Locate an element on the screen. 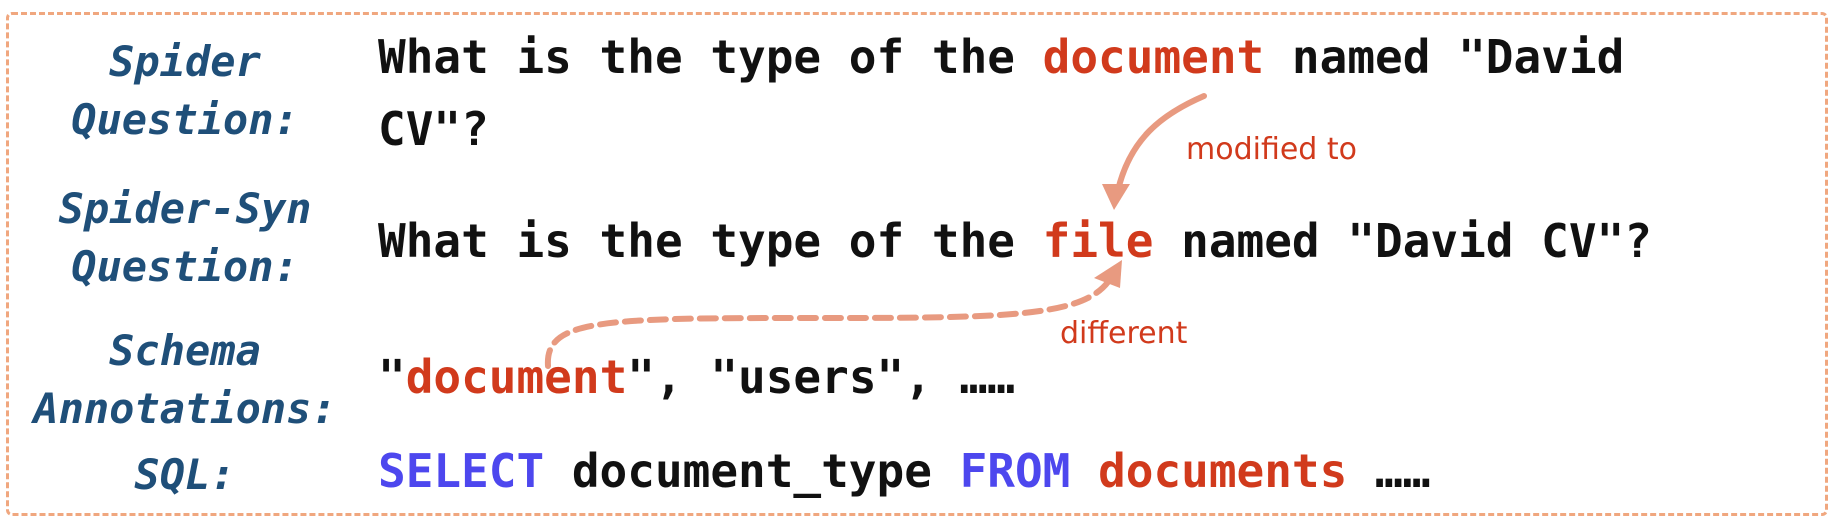 The width and height of the screenshot is (1840, 530). label-sql-text: SQL: is located at coordinates (185, 474).